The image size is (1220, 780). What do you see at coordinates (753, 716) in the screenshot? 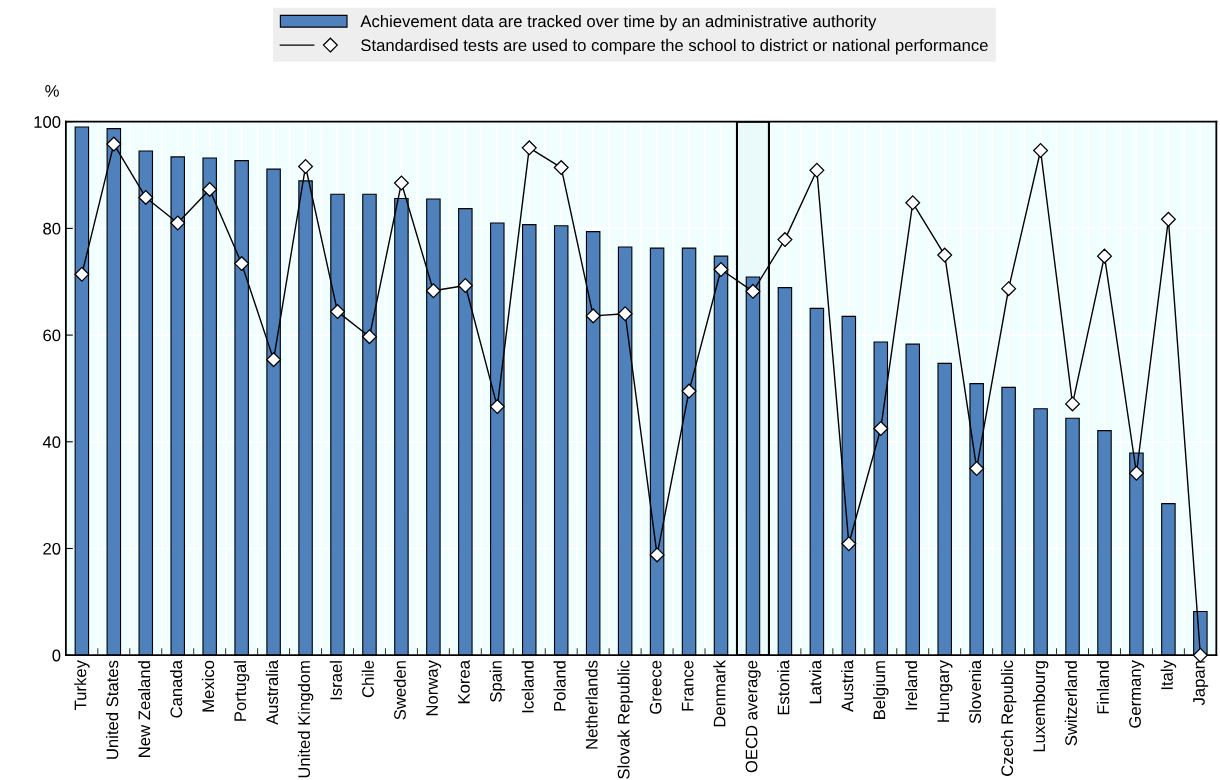
I see `x-tick-label: OECD average` at bounding box center [753, 716].